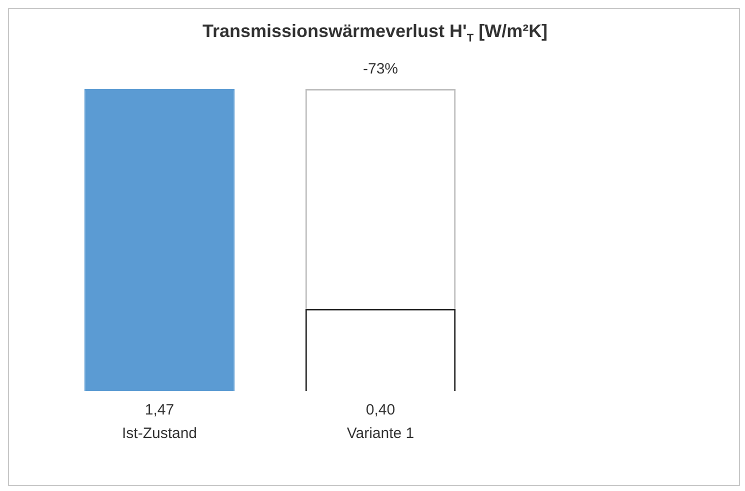 This screenshot has width=745, height=491. I want to click on x-tick-label: Variante 1, so click(380, 433).